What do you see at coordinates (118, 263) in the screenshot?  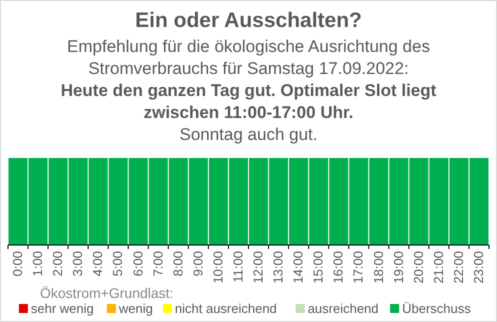 I see `x-tick-label: 5:00` at bounding box center [118, 263].